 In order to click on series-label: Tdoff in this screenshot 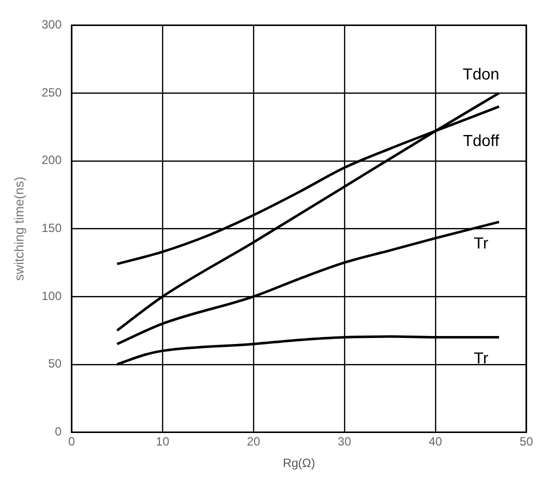, I will do `click(481, 141)`.